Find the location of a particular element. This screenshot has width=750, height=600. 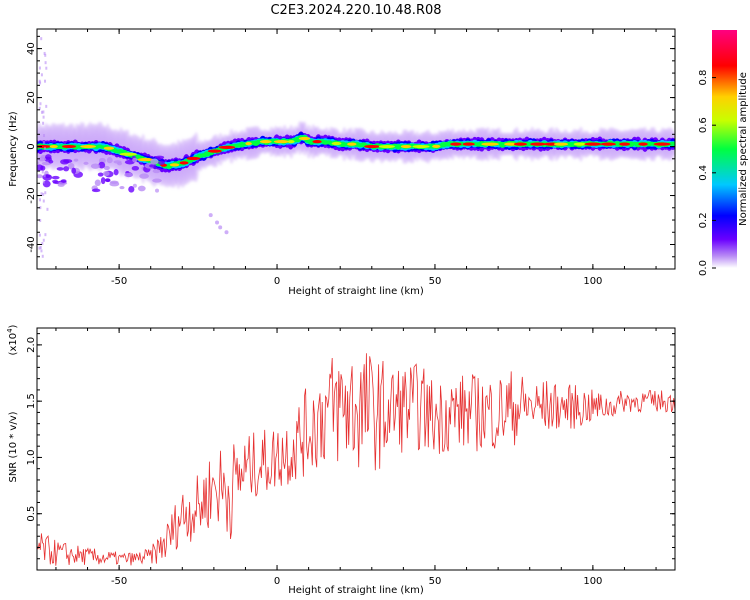

y-tick-label: 0 is located at coordinates (31, 146).